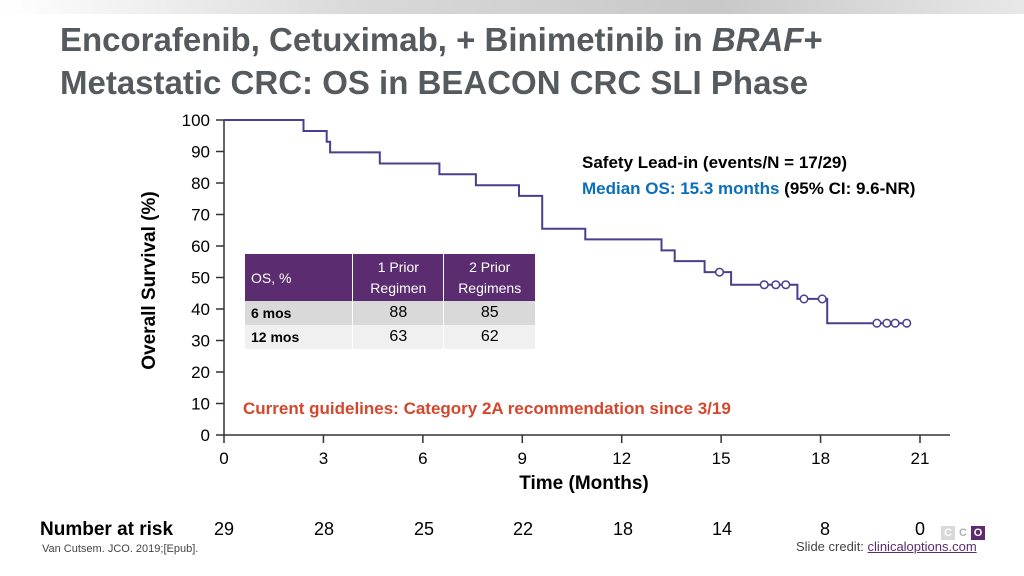 This screenshot has width=1024, height=576. What do you see at coordinates (398, 287) in the screenshot?
I see `os-table-header-1prior-line2: Regimen` at bounding box center [398, 287].